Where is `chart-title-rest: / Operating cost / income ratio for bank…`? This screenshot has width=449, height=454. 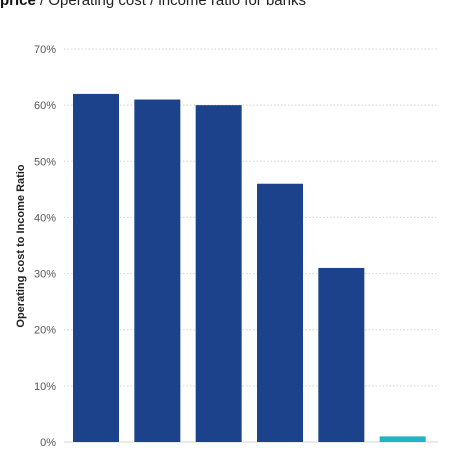
chart-title-rest: / Operating cost / income ratio for bank… is located at coordinates (170, 4).